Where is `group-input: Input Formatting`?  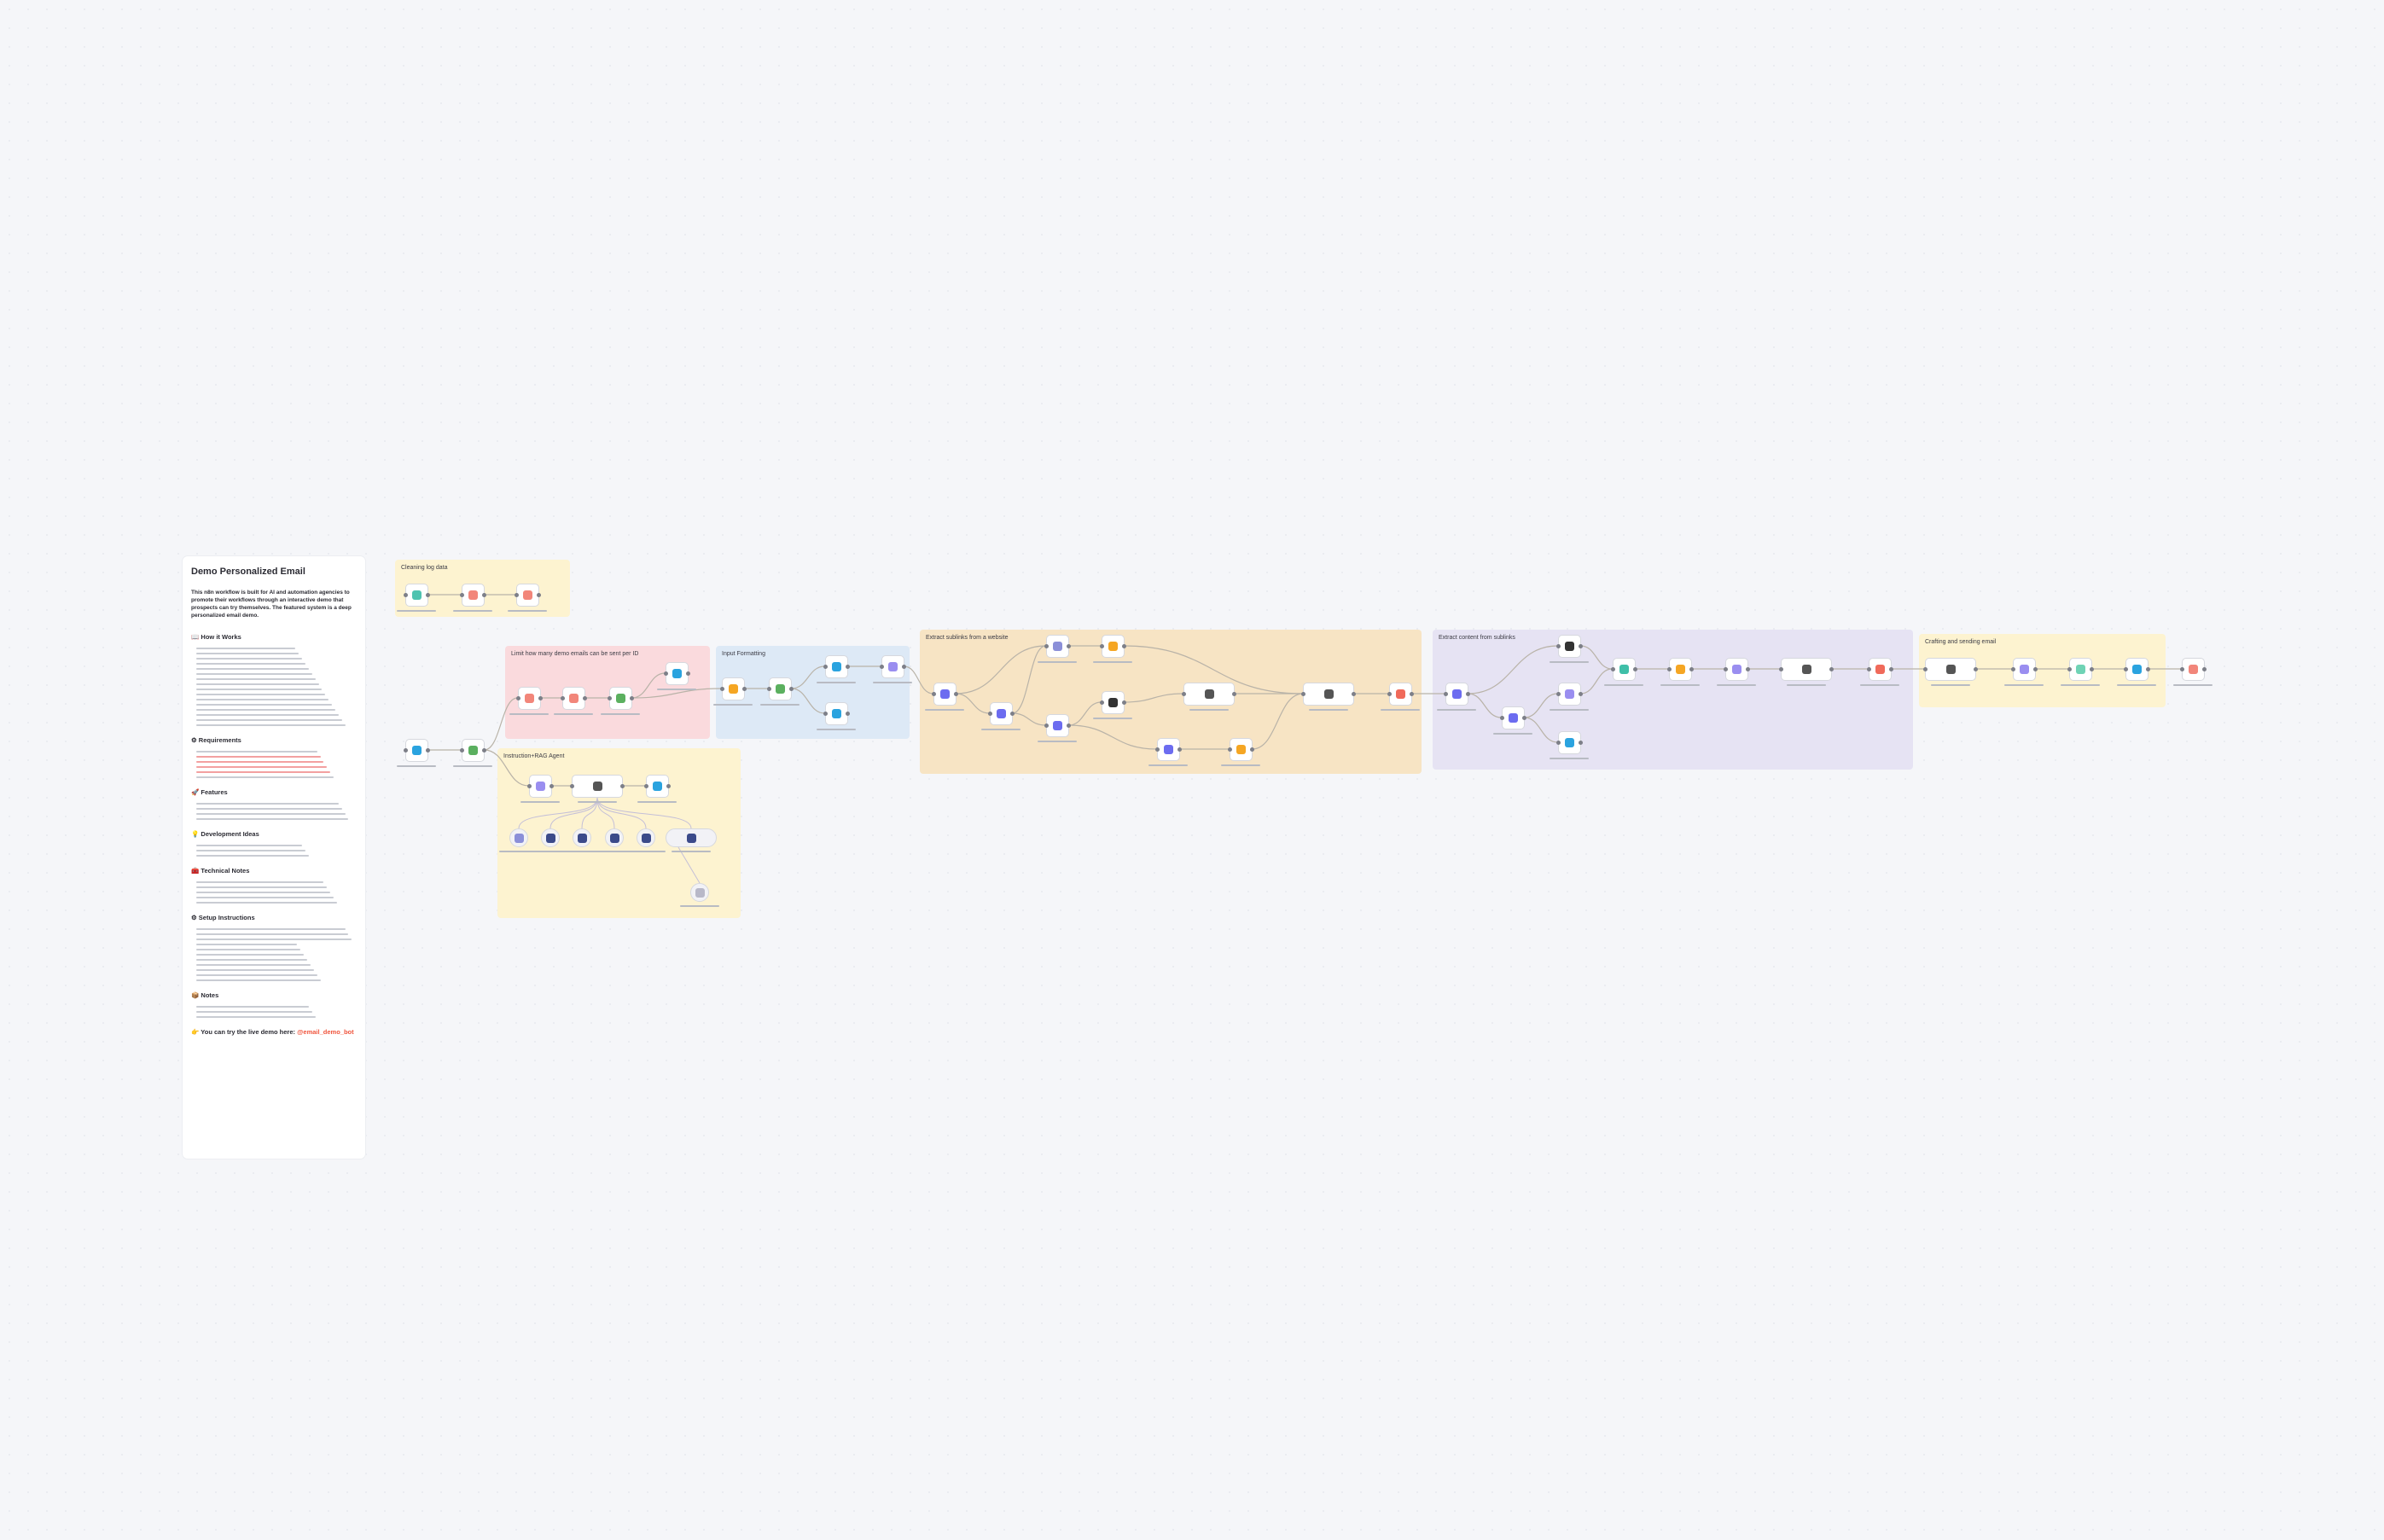
group-input: Input Formatting is located at coordinates (813, 692).